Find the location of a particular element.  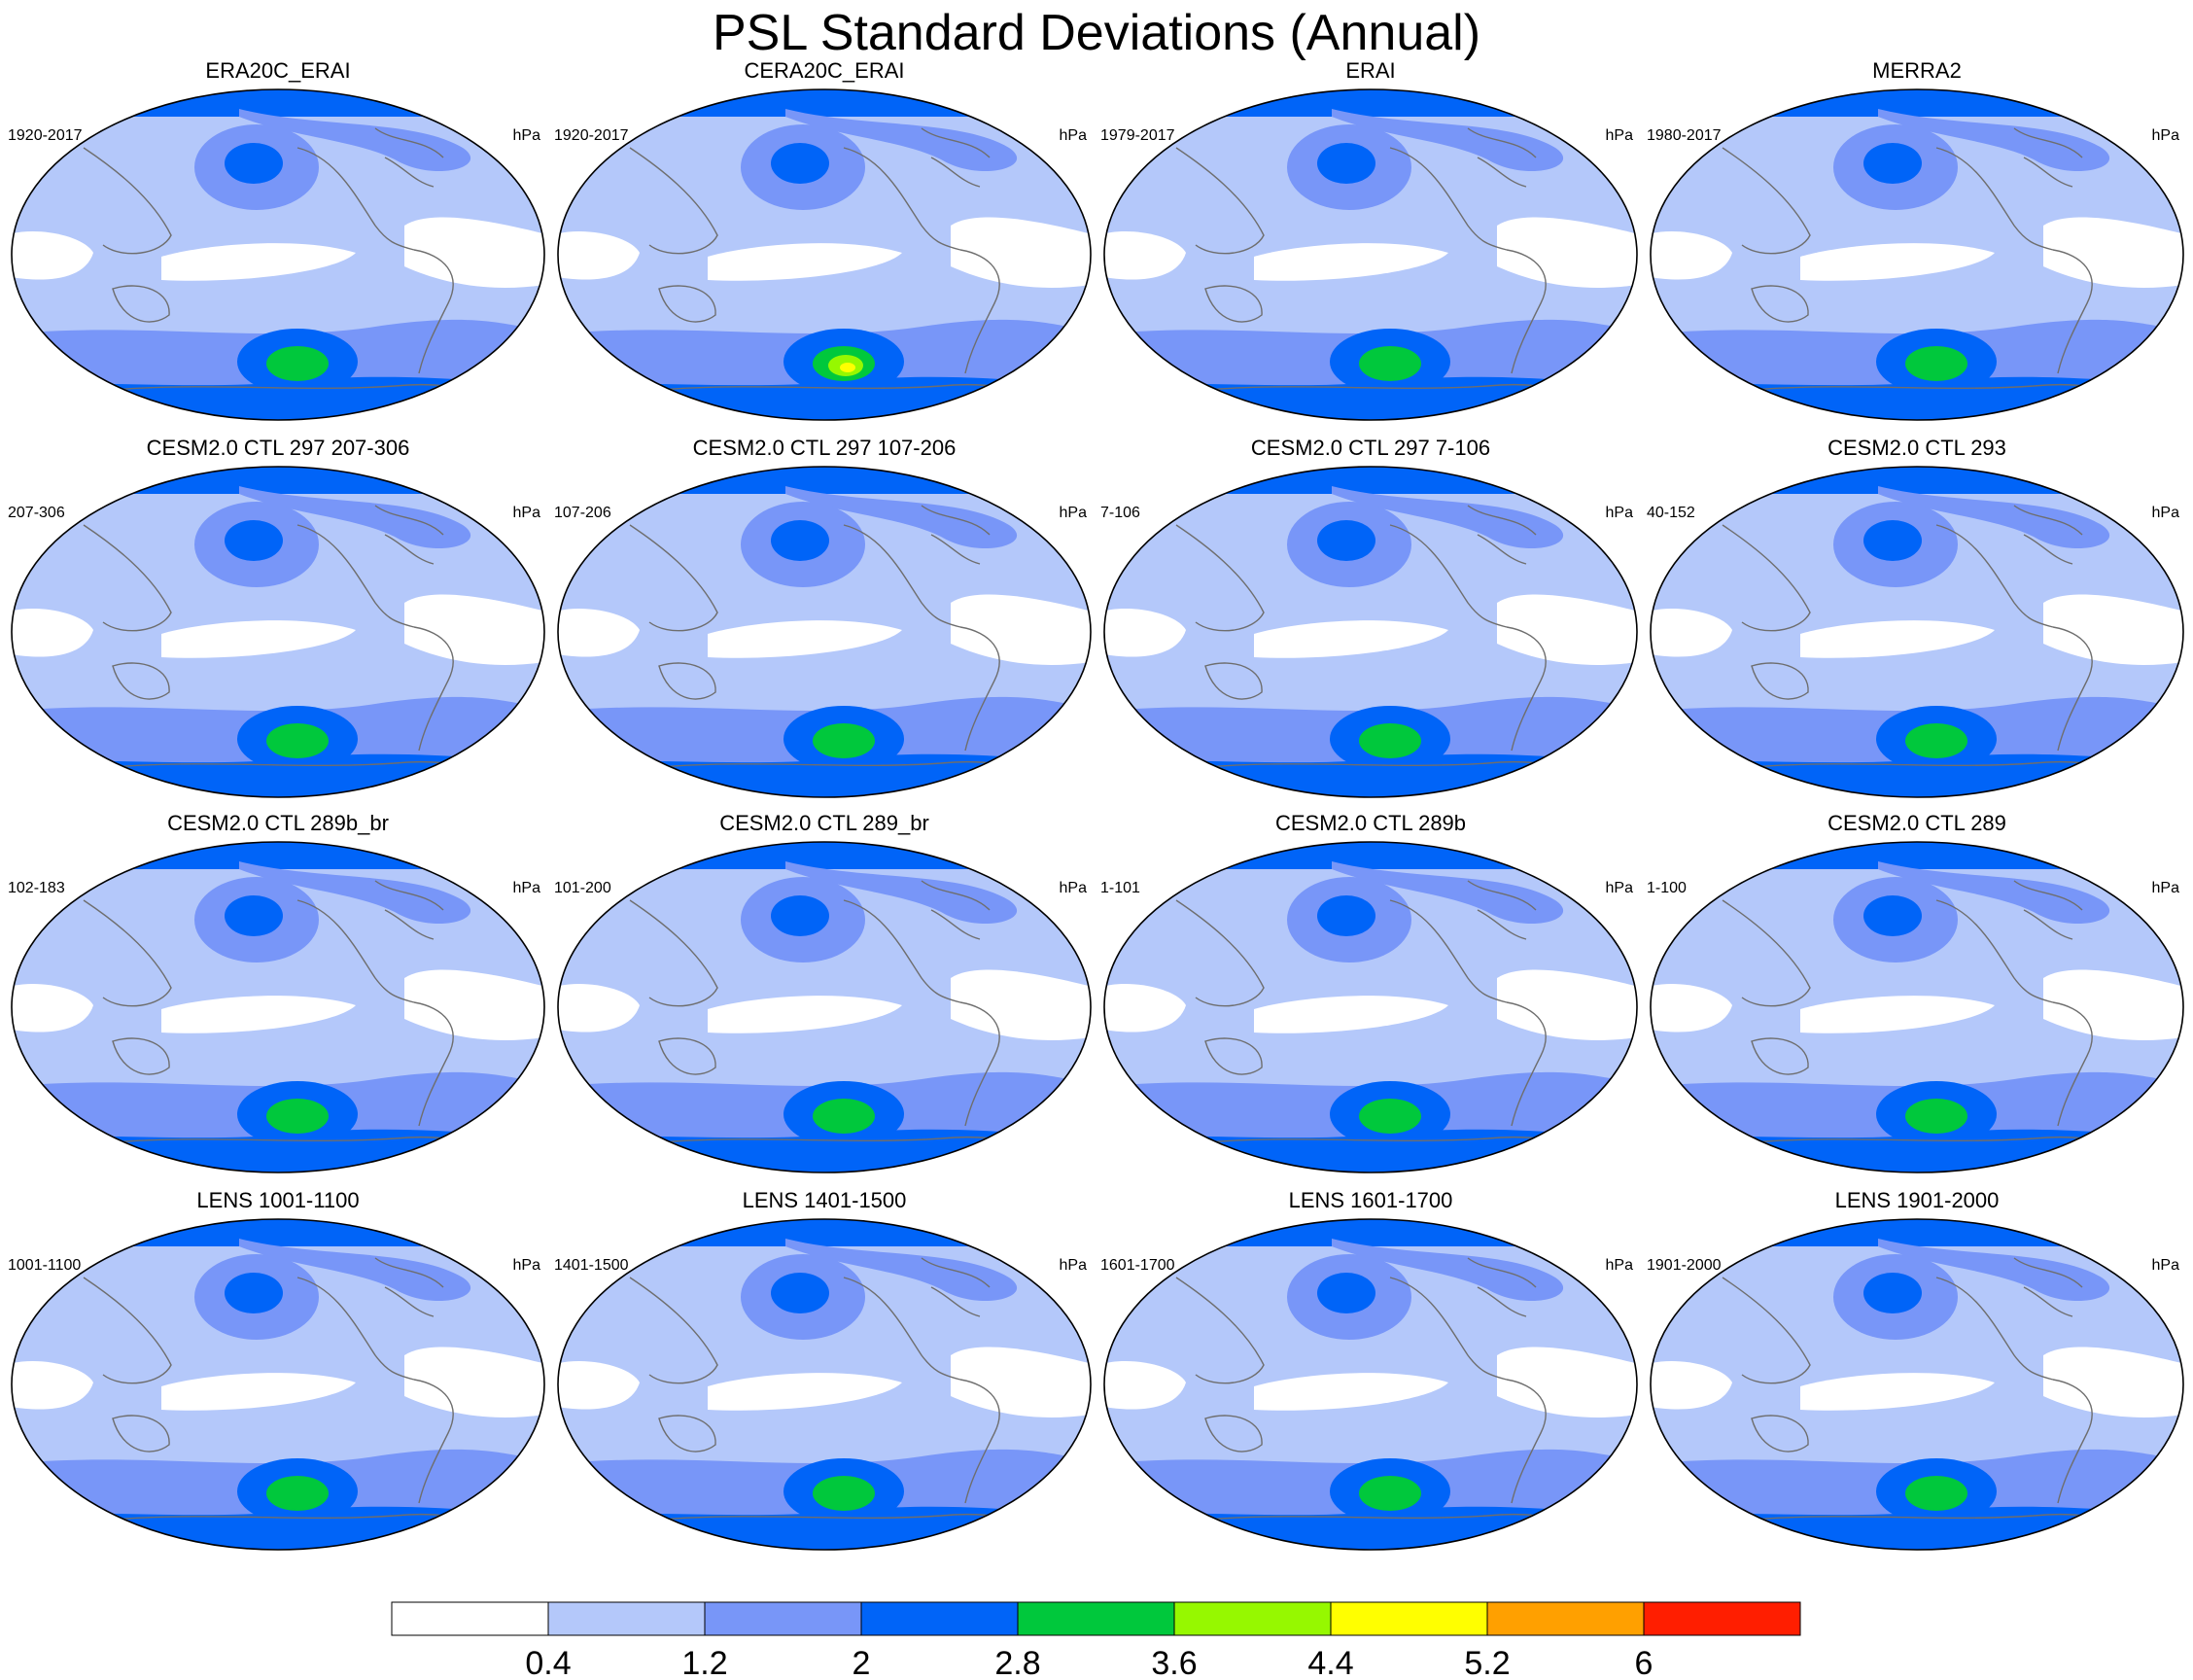

panel-period: 1-101 is located at coordinates (1120, 888).